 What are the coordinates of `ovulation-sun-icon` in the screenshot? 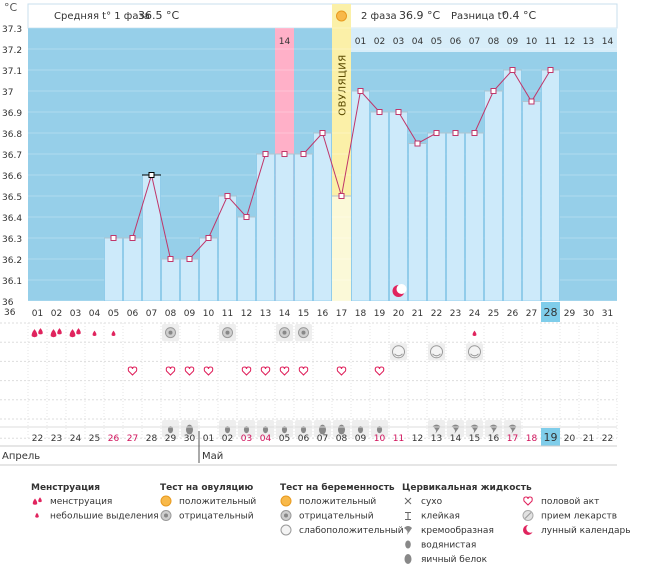 It's located at (341, 16).